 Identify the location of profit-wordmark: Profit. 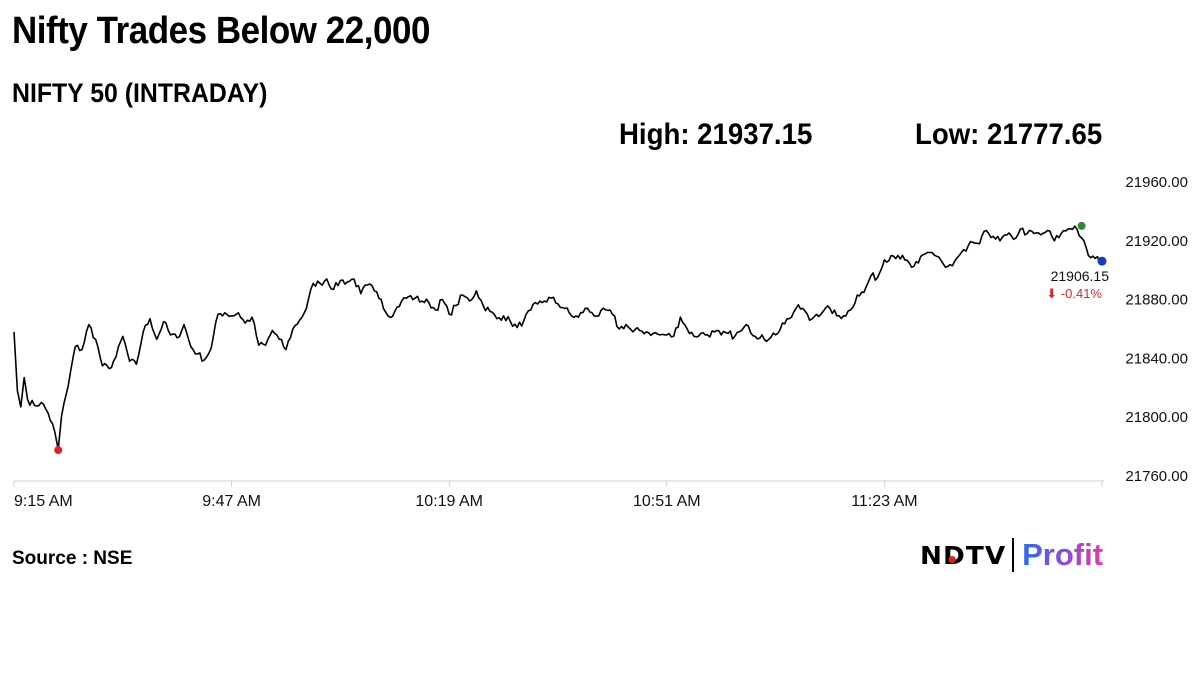
(1063, 554).